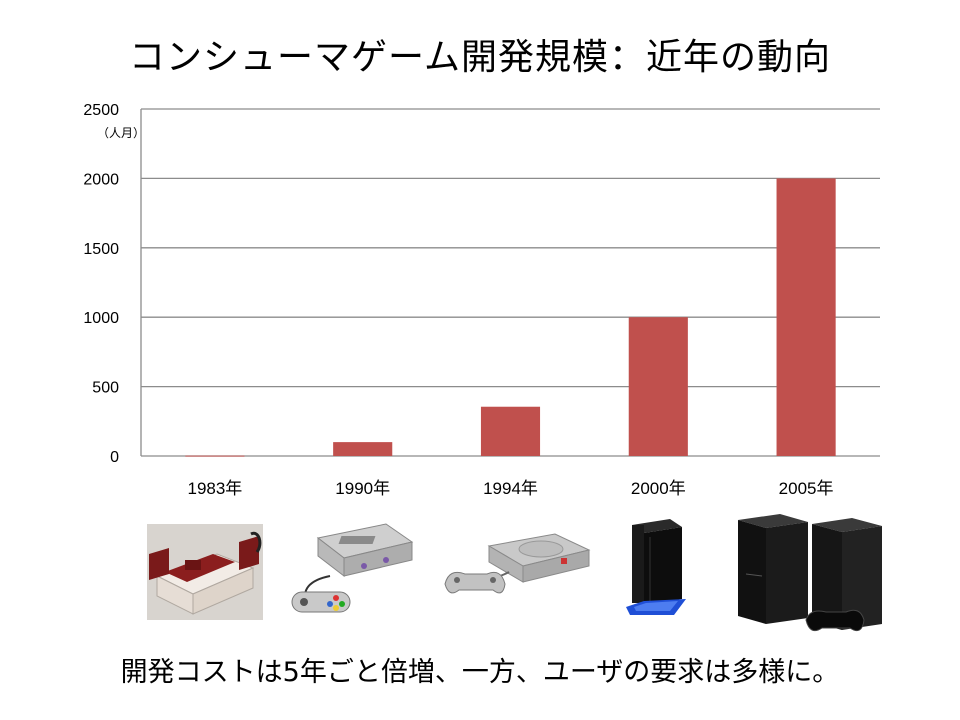 The image size is (960, 720). I want to click on x-tick-label: 1990年, so click(362, 488).